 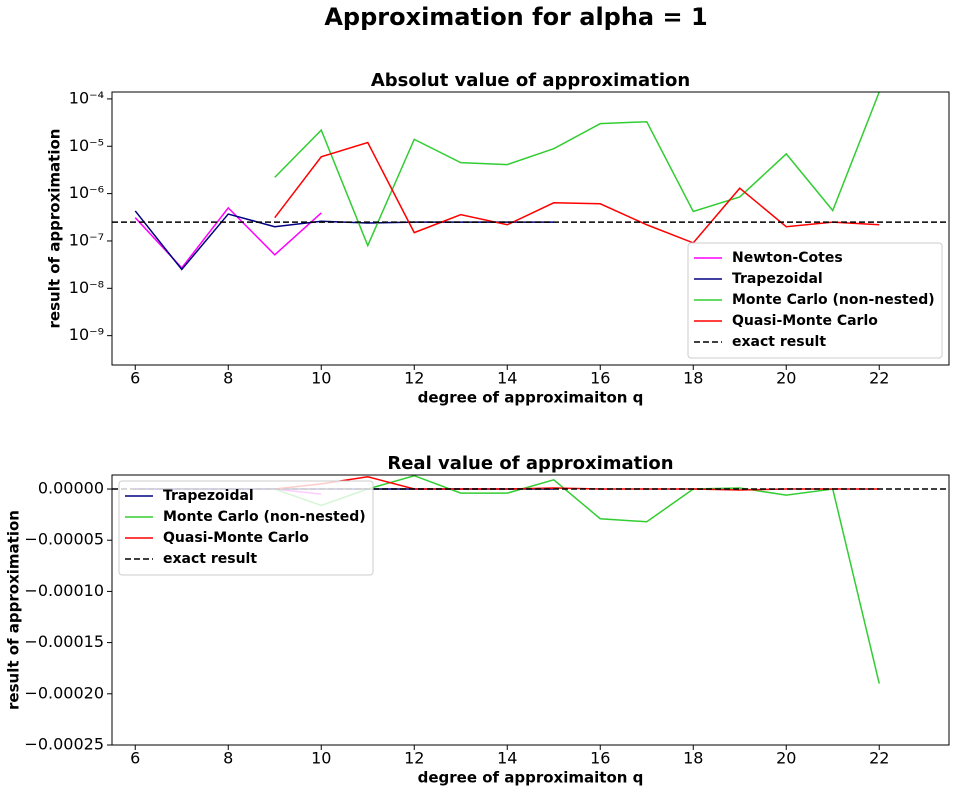 What do you see at coordinates (86, 239) in the screenshot?
I see `y-tick-label: 10⁻⁷` at bounding box center [86, 239].